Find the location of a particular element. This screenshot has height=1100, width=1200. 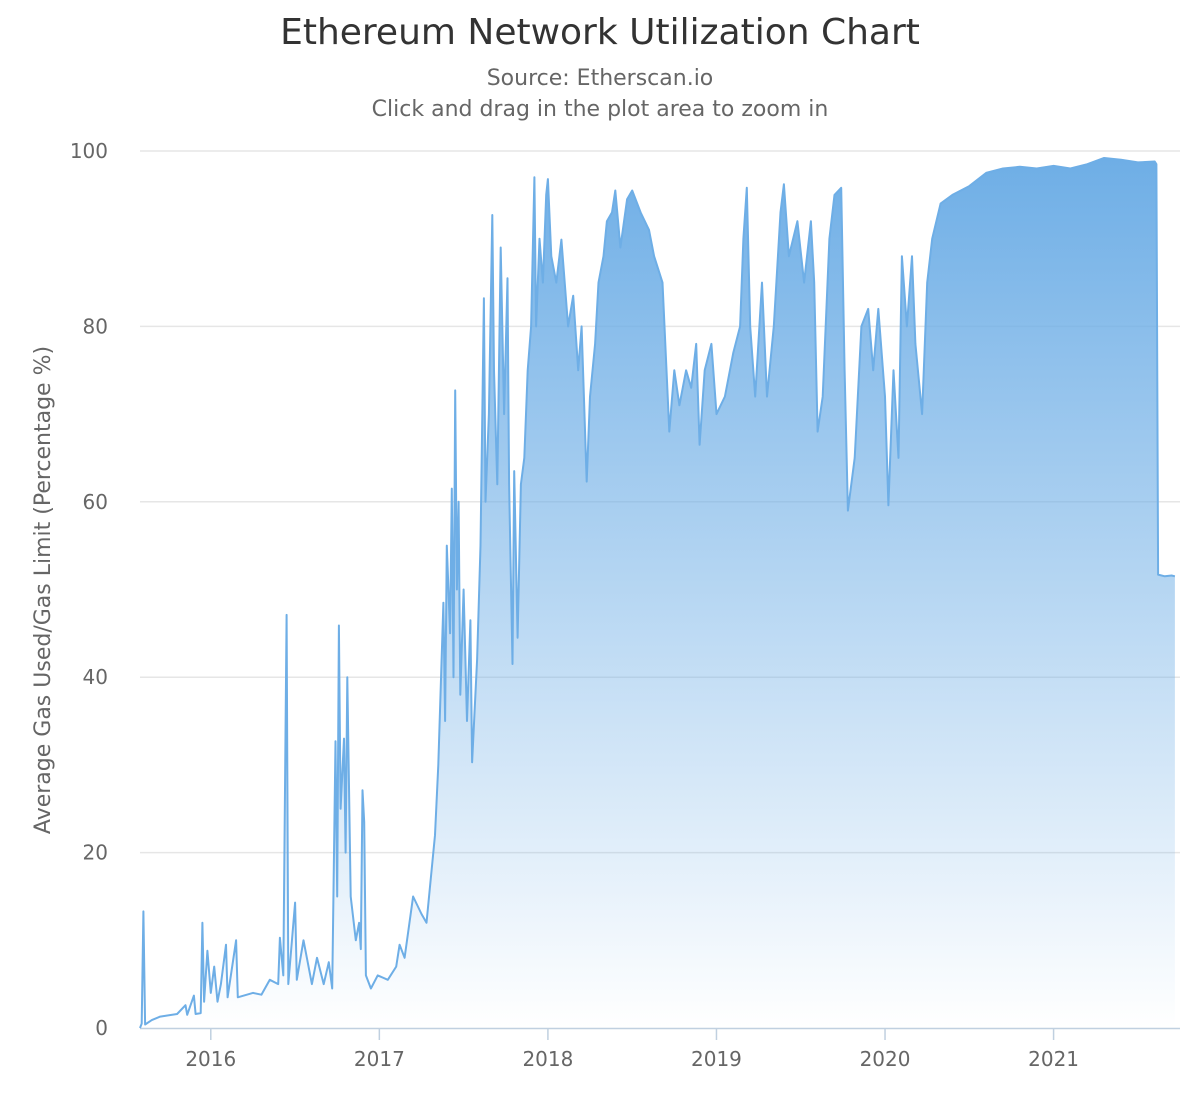

chart-subtitle-source: Source: Etherscan.io is located at coordinates (600, 78).